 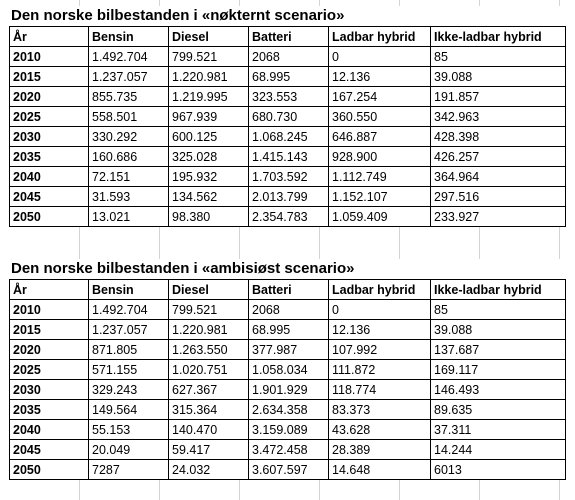 What do you see at coordinates (379, 389) in the screenshot?
I see `table-cell: 118.774` at bounding box center [379, 389].